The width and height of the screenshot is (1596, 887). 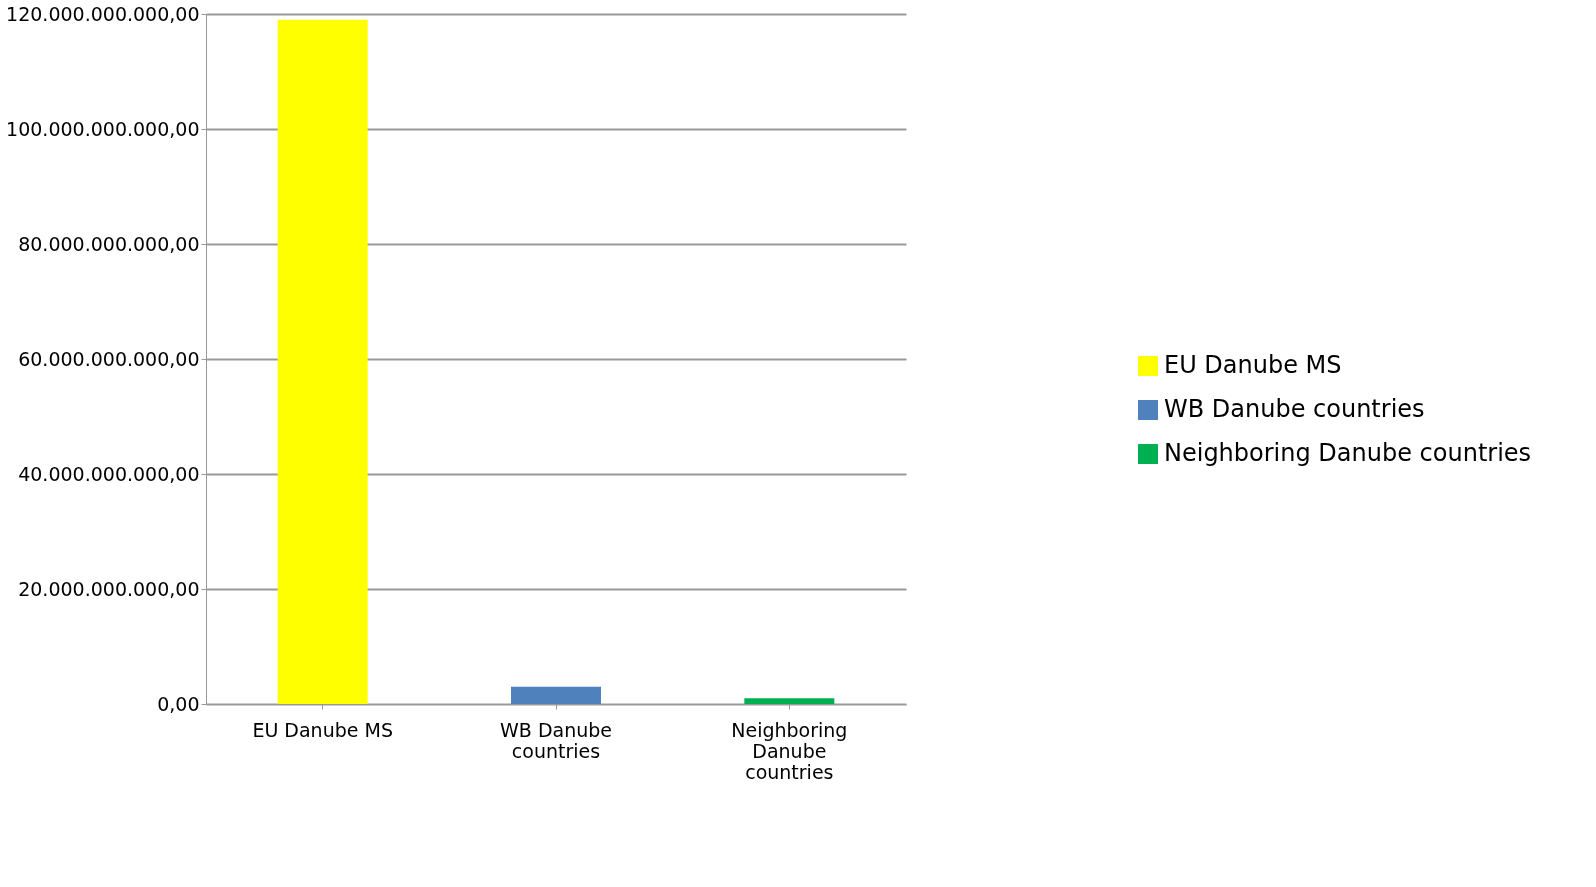 I want to click on legend-label: WB Danube countries, so click(x=1294, y=409).